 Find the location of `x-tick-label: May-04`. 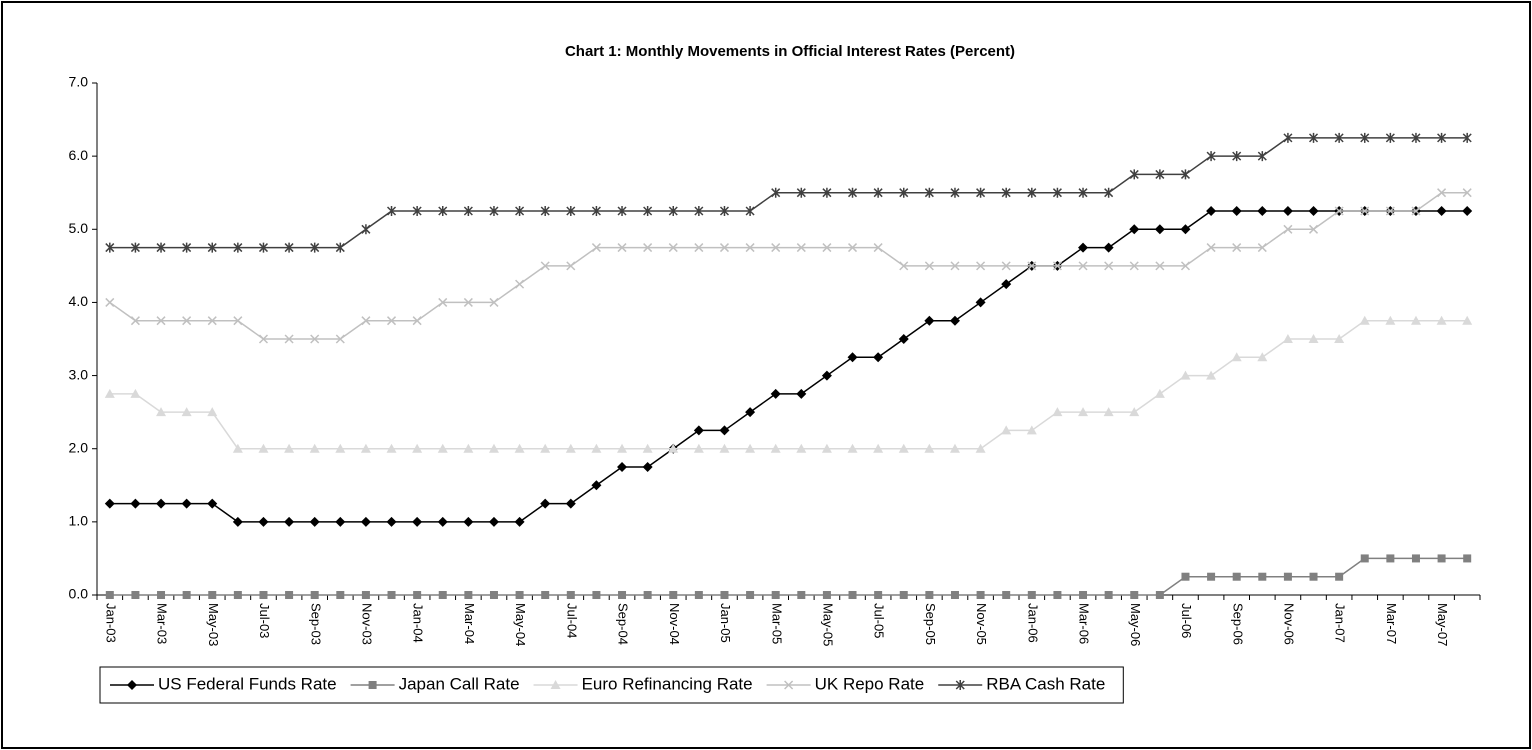

x-tick-label: May-04 is located at coordinates (520, 624).